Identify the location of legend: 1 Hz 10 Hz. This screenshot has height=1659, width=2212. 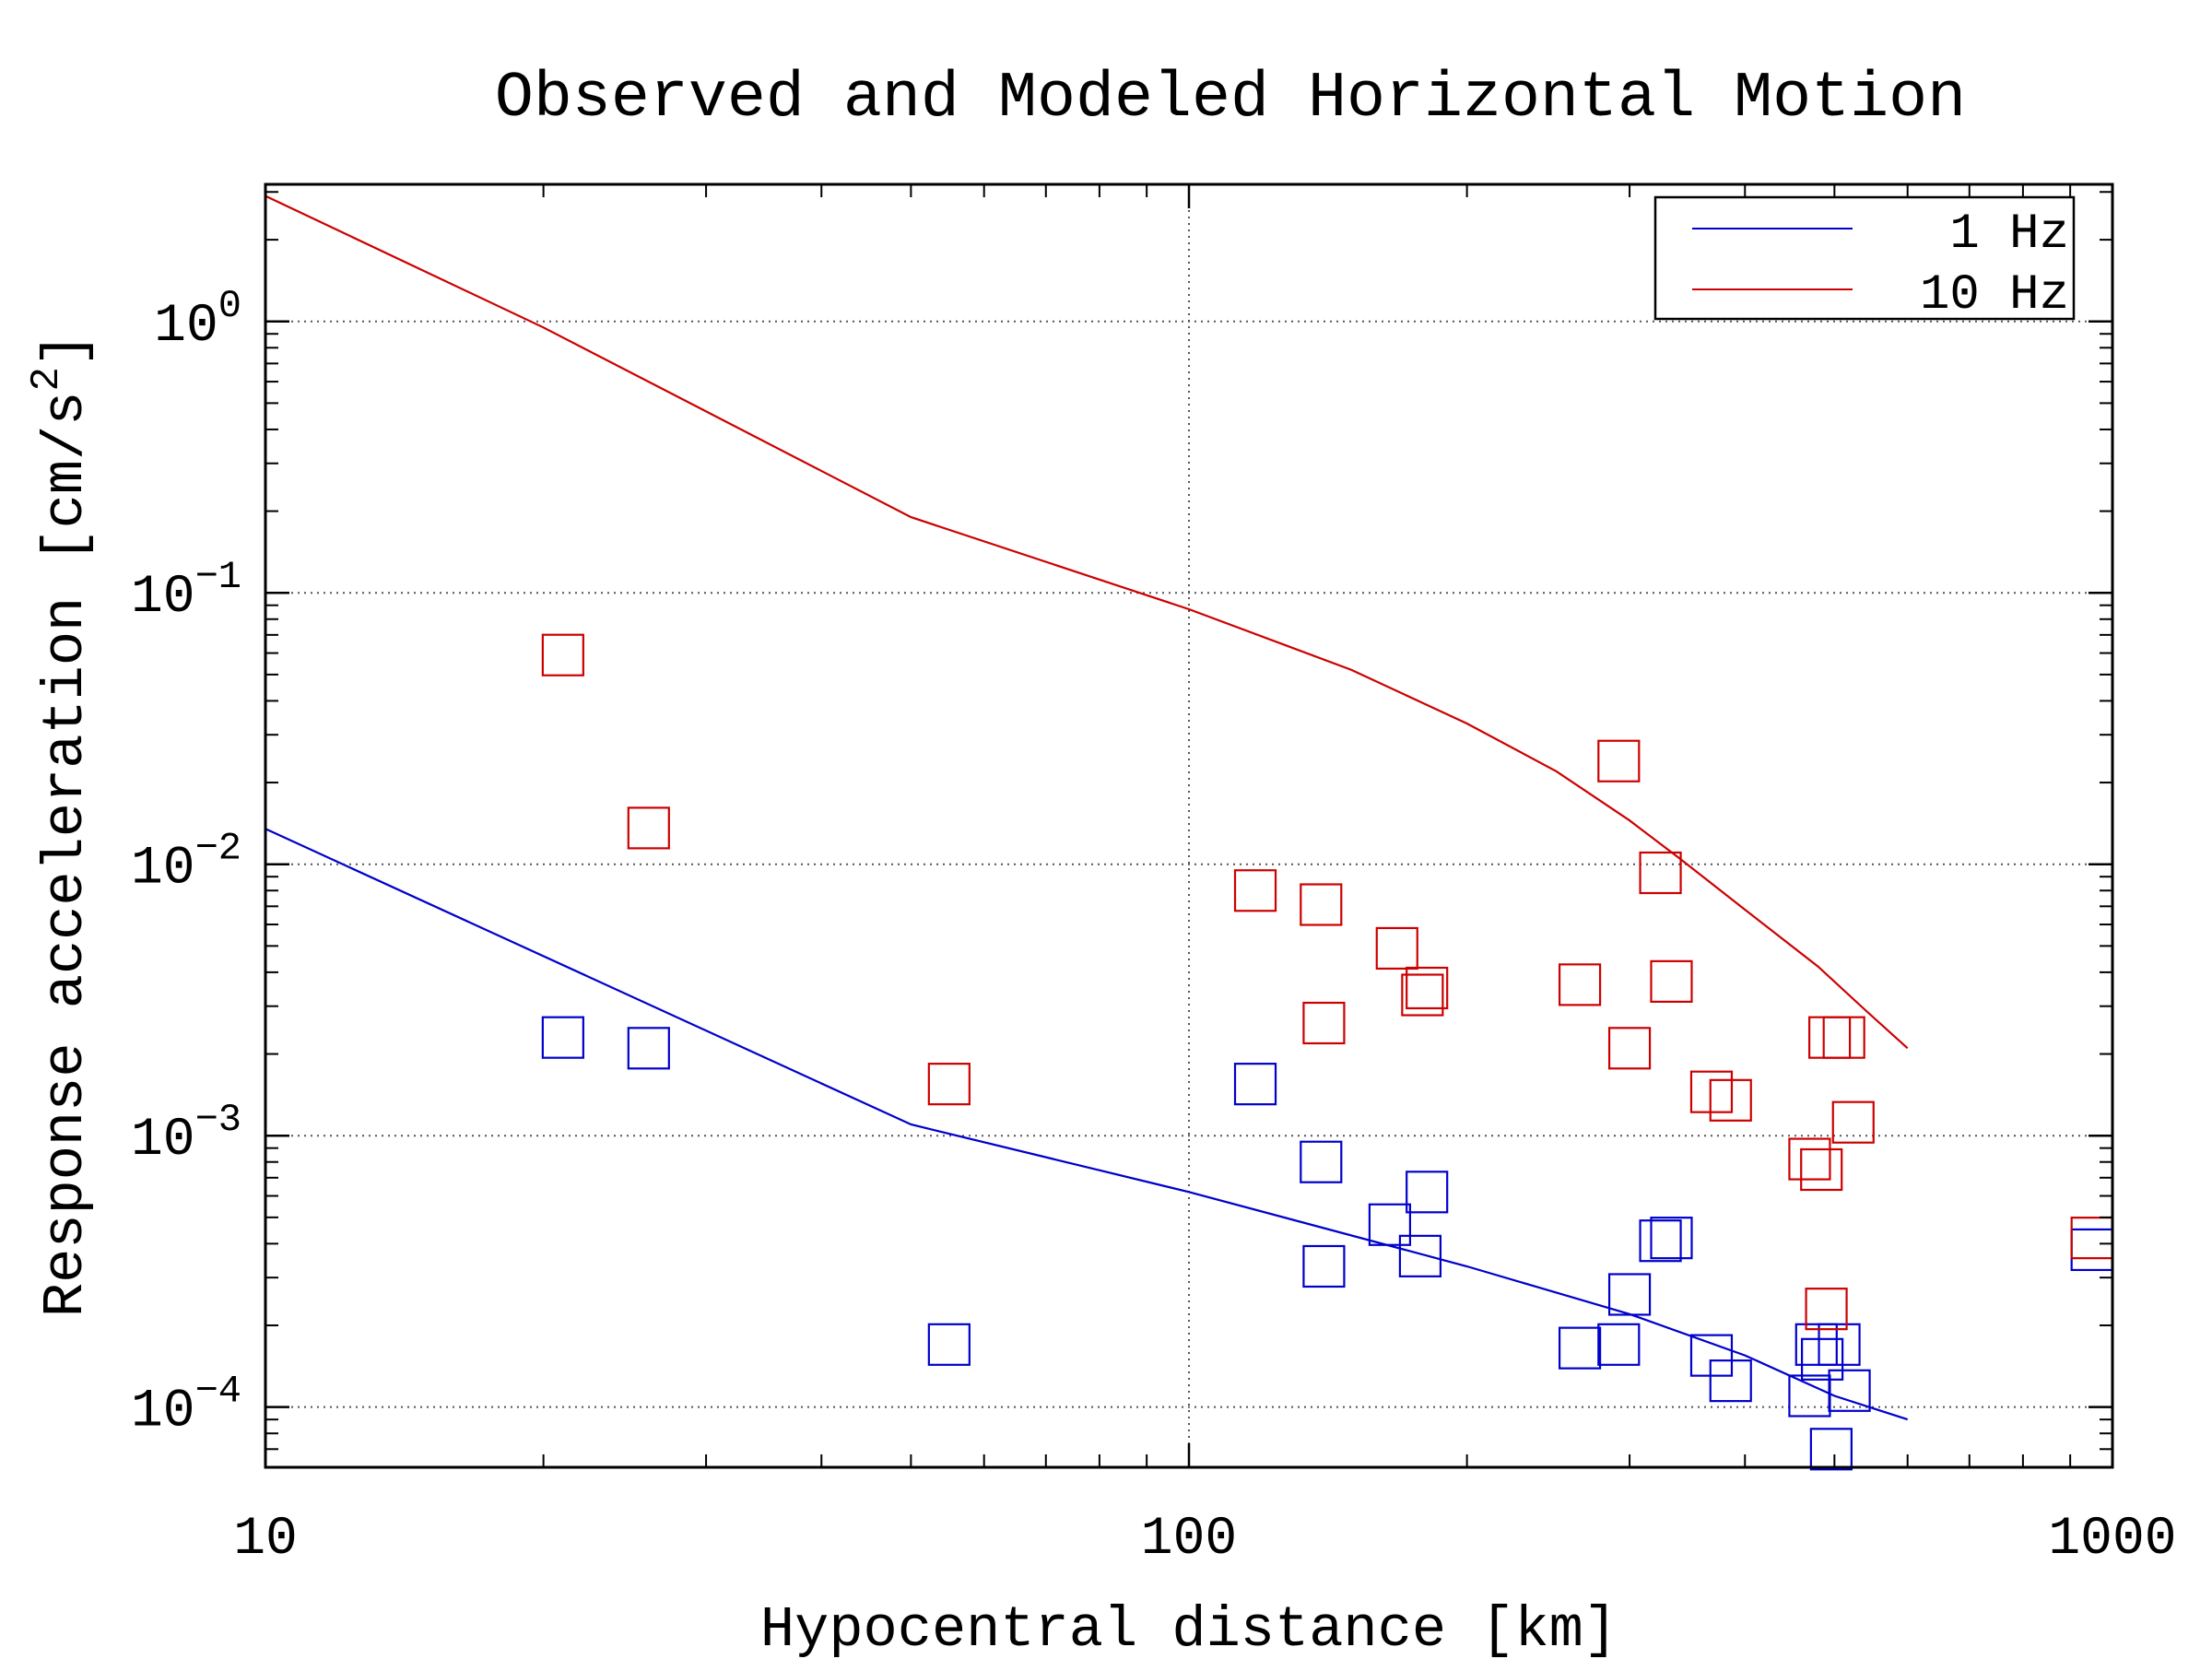
(1864, 259).